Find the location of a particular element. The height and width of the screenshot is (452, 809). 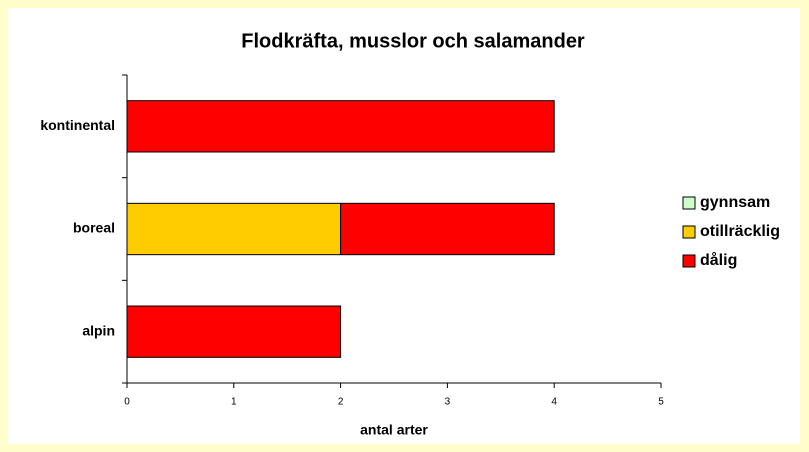

legend-label: gynnsam is located at coordinates (735, 202).